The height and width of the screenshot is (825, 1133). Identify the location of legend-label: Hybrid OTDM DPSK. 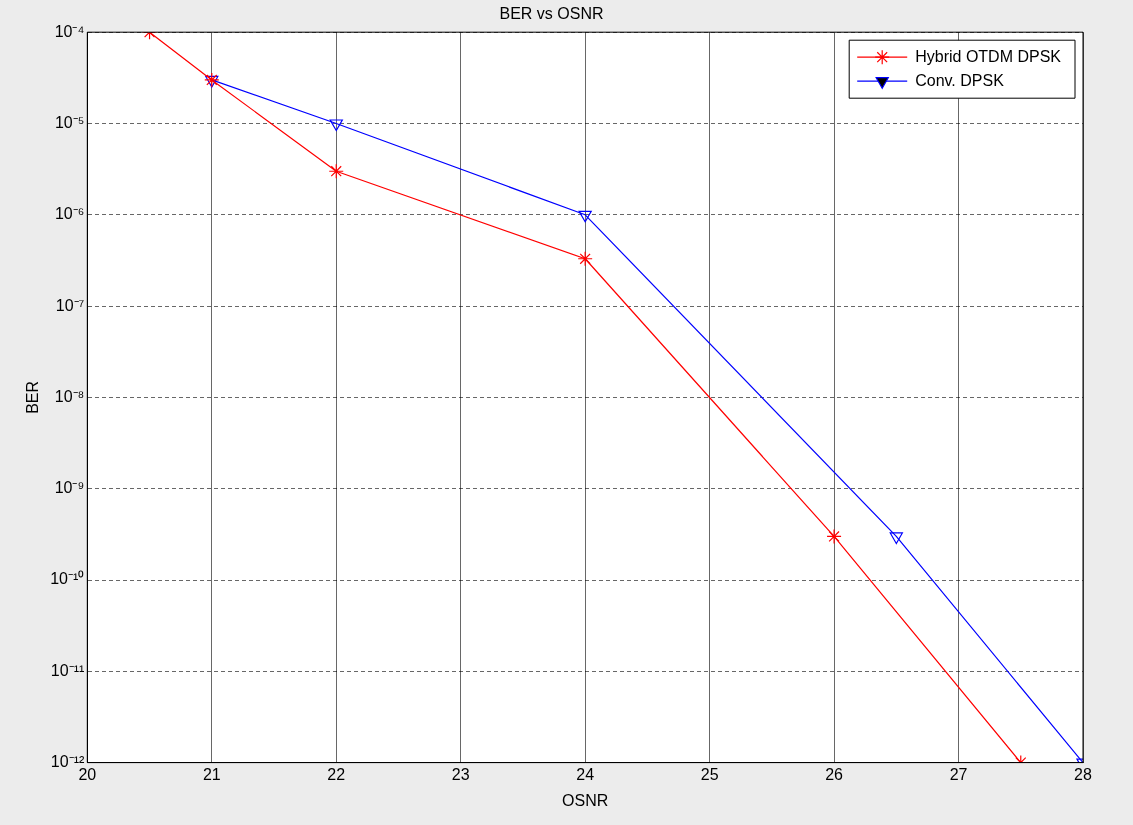
(988, 56).